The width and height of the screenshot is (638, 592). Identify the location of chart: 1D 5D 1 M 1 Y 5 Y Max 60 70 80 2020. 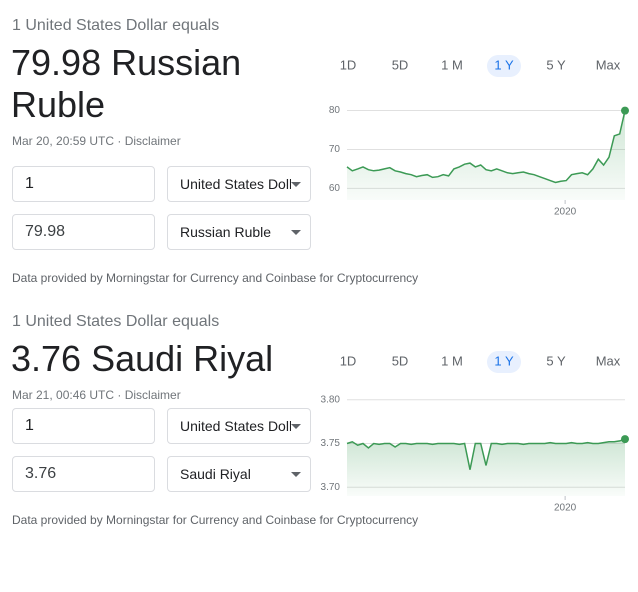
(479, 136).